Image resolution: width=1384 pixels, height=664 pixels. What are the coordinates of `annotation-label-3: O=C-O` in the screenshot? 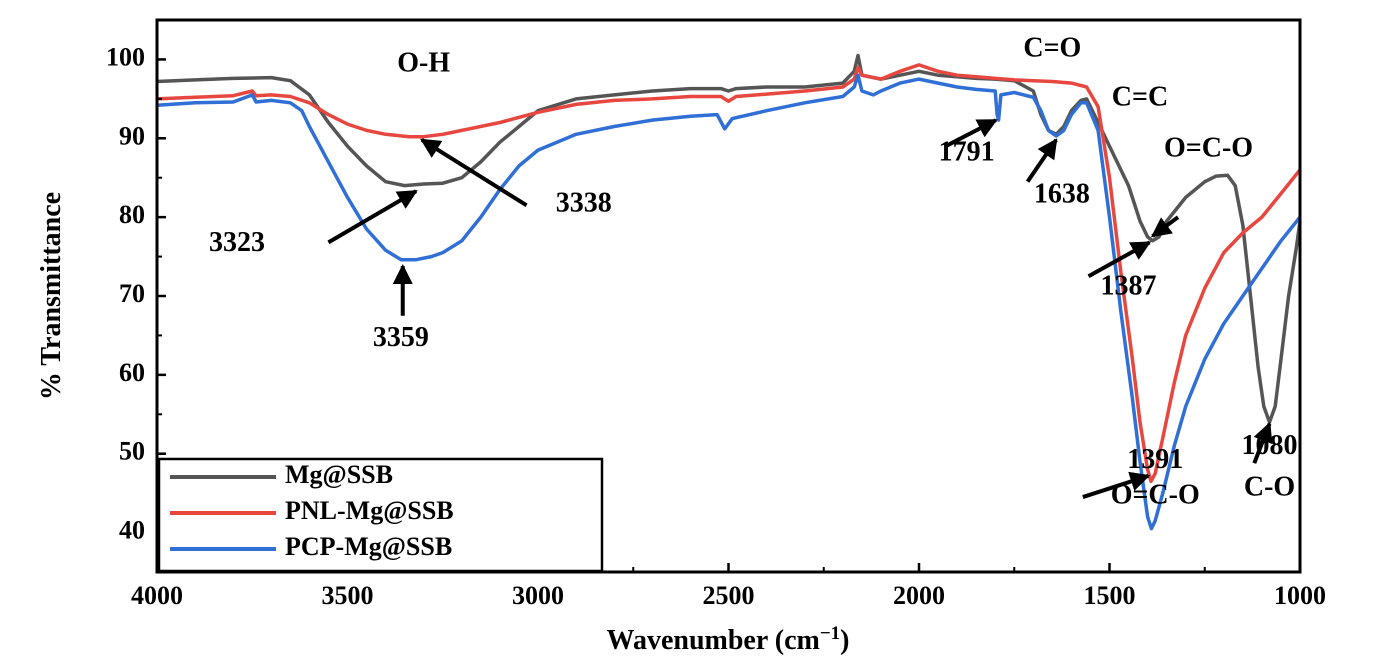 It's located at (1208, 148).